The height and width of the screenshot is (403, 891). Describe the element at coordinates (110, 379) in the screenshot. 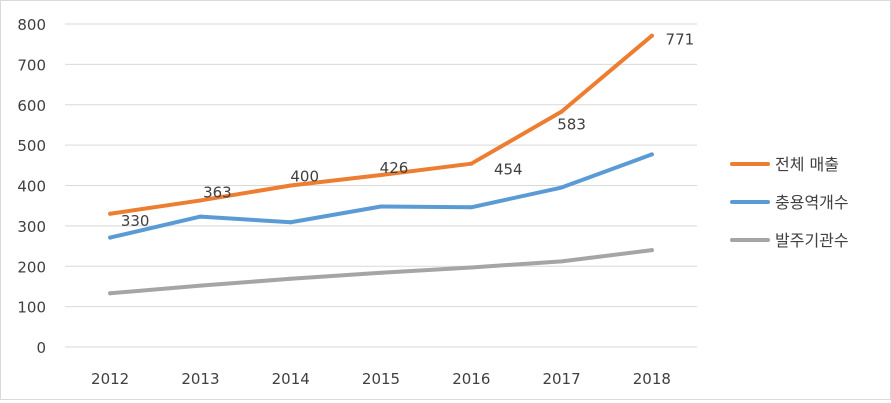

I see `x-tick-label: 2012` at that location.